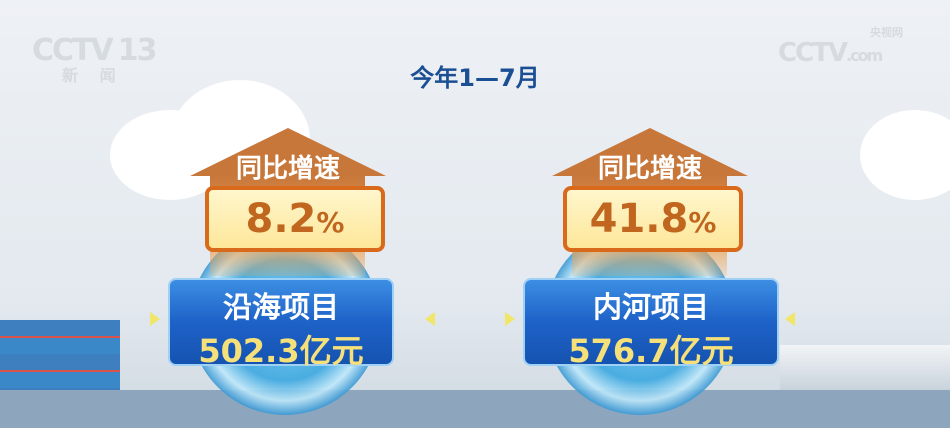  What do you see at coordinates (865, 367) in the screenshot?
I see `ship` at bounding box center [865, 367].